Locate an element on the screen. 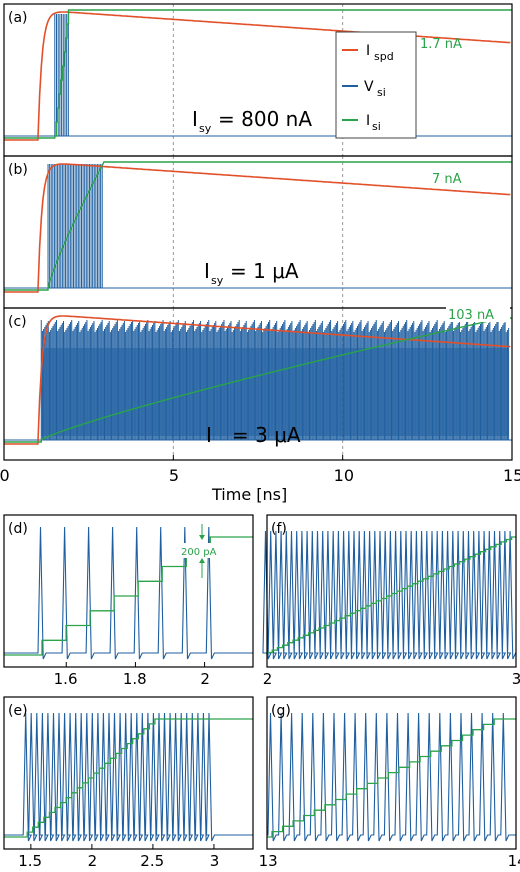 The height and width of the screenshot is (872, 520). panel-b-isi-final: 7 nA is located at coordinates (447, 179).